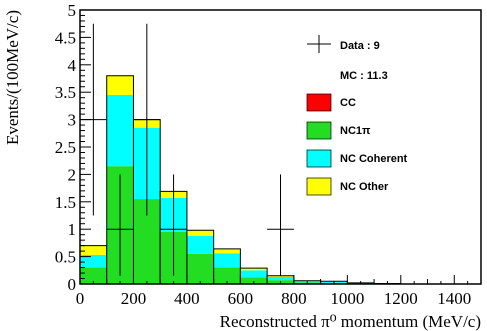 Image resolution: width=487 pixels, height=331 pixels. What do you see at coordinates (357, 144) in the screenshot?
I see `legend-entries: CC NC1π NC Coherent NC Other` at bounding box center [357, 144].